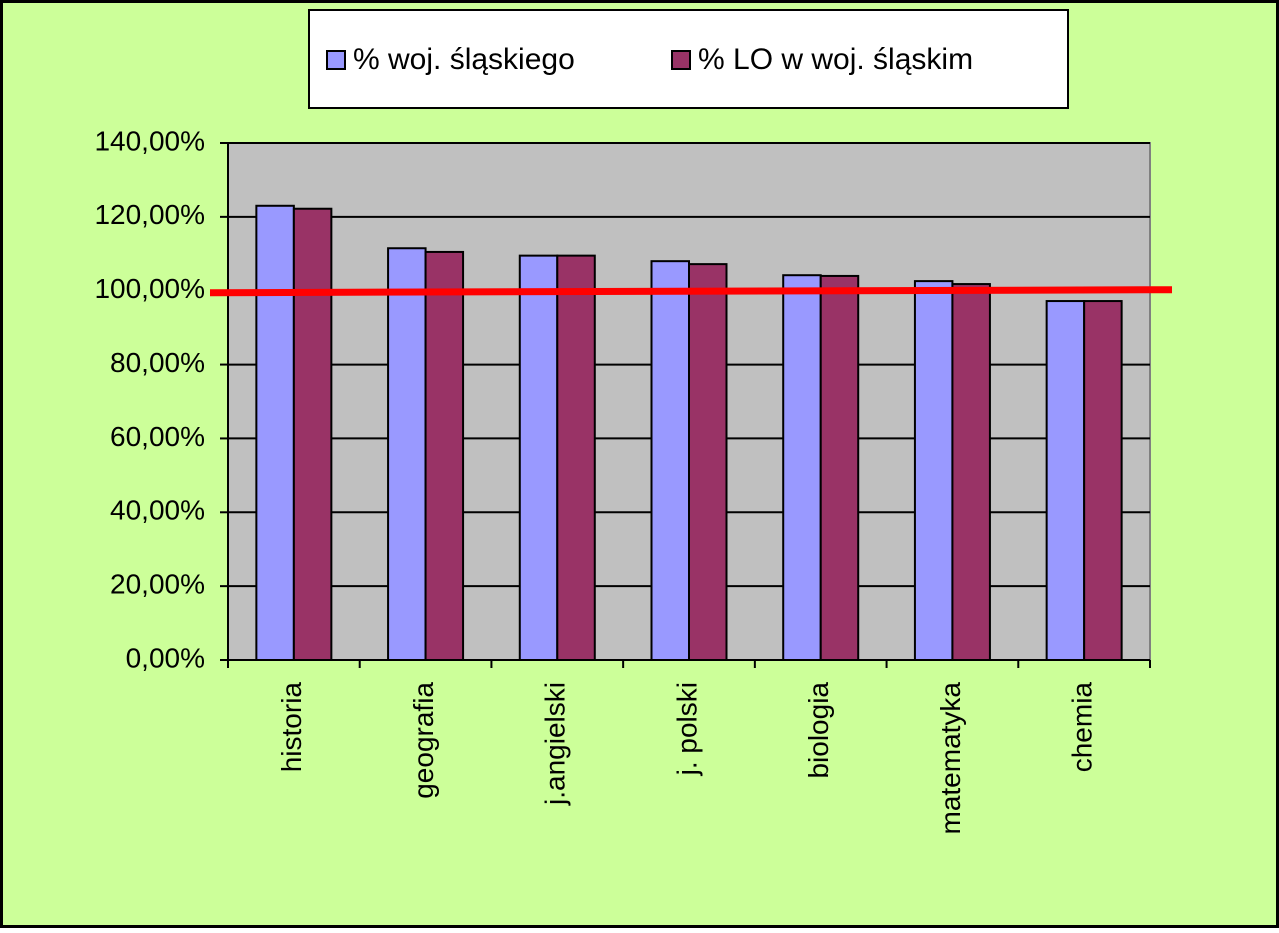 The height and width of the screenshot is (933, 1279). I want to click on y-tick-label: 40,00%, so click(157, 510).